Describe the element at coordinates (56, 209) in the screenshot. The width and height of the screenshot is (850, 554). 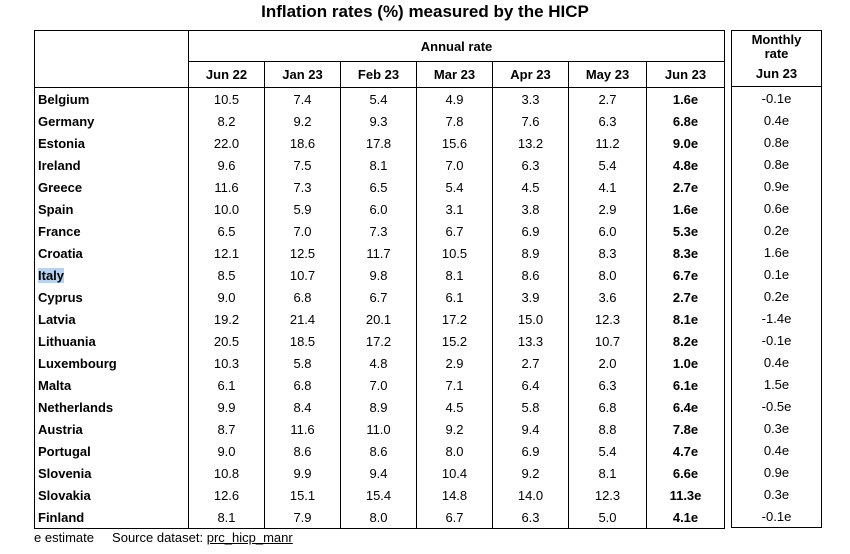
I see `country-name: Spain` at that location.